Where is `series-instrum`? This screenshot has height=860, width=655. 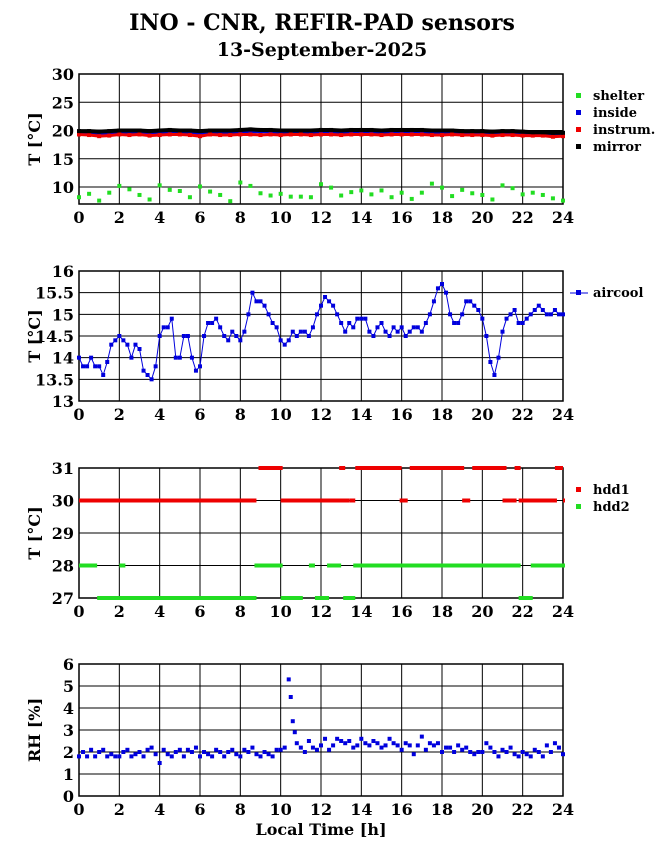 series-instrum is located at coordinates (321, 135).